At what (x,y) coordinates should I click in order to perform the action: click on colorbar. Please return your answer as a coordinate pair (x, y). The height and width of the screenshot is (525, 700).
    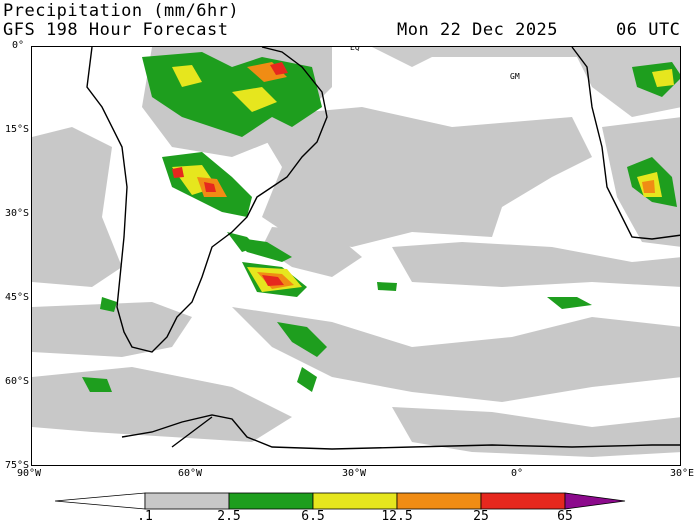
    Looking at the image, I should click on (340, 501).